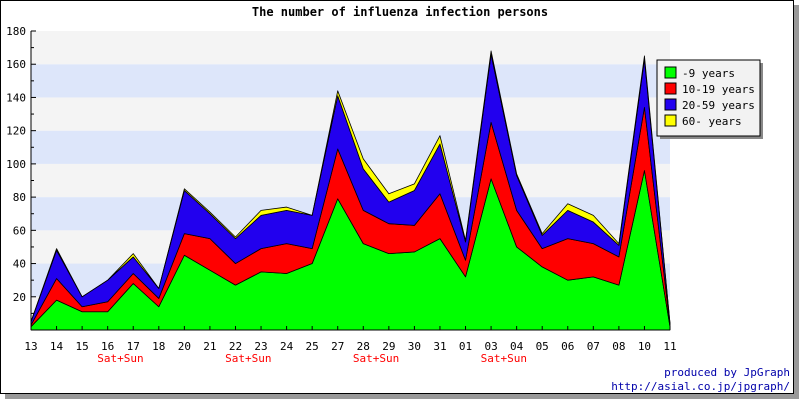 Image resolution: width=800 pixels, height=400 pixels. What do you see at coordinates (388, 346) in the screenshot?
I see `x-tick-label: 29` at bounding box center [388, 346].